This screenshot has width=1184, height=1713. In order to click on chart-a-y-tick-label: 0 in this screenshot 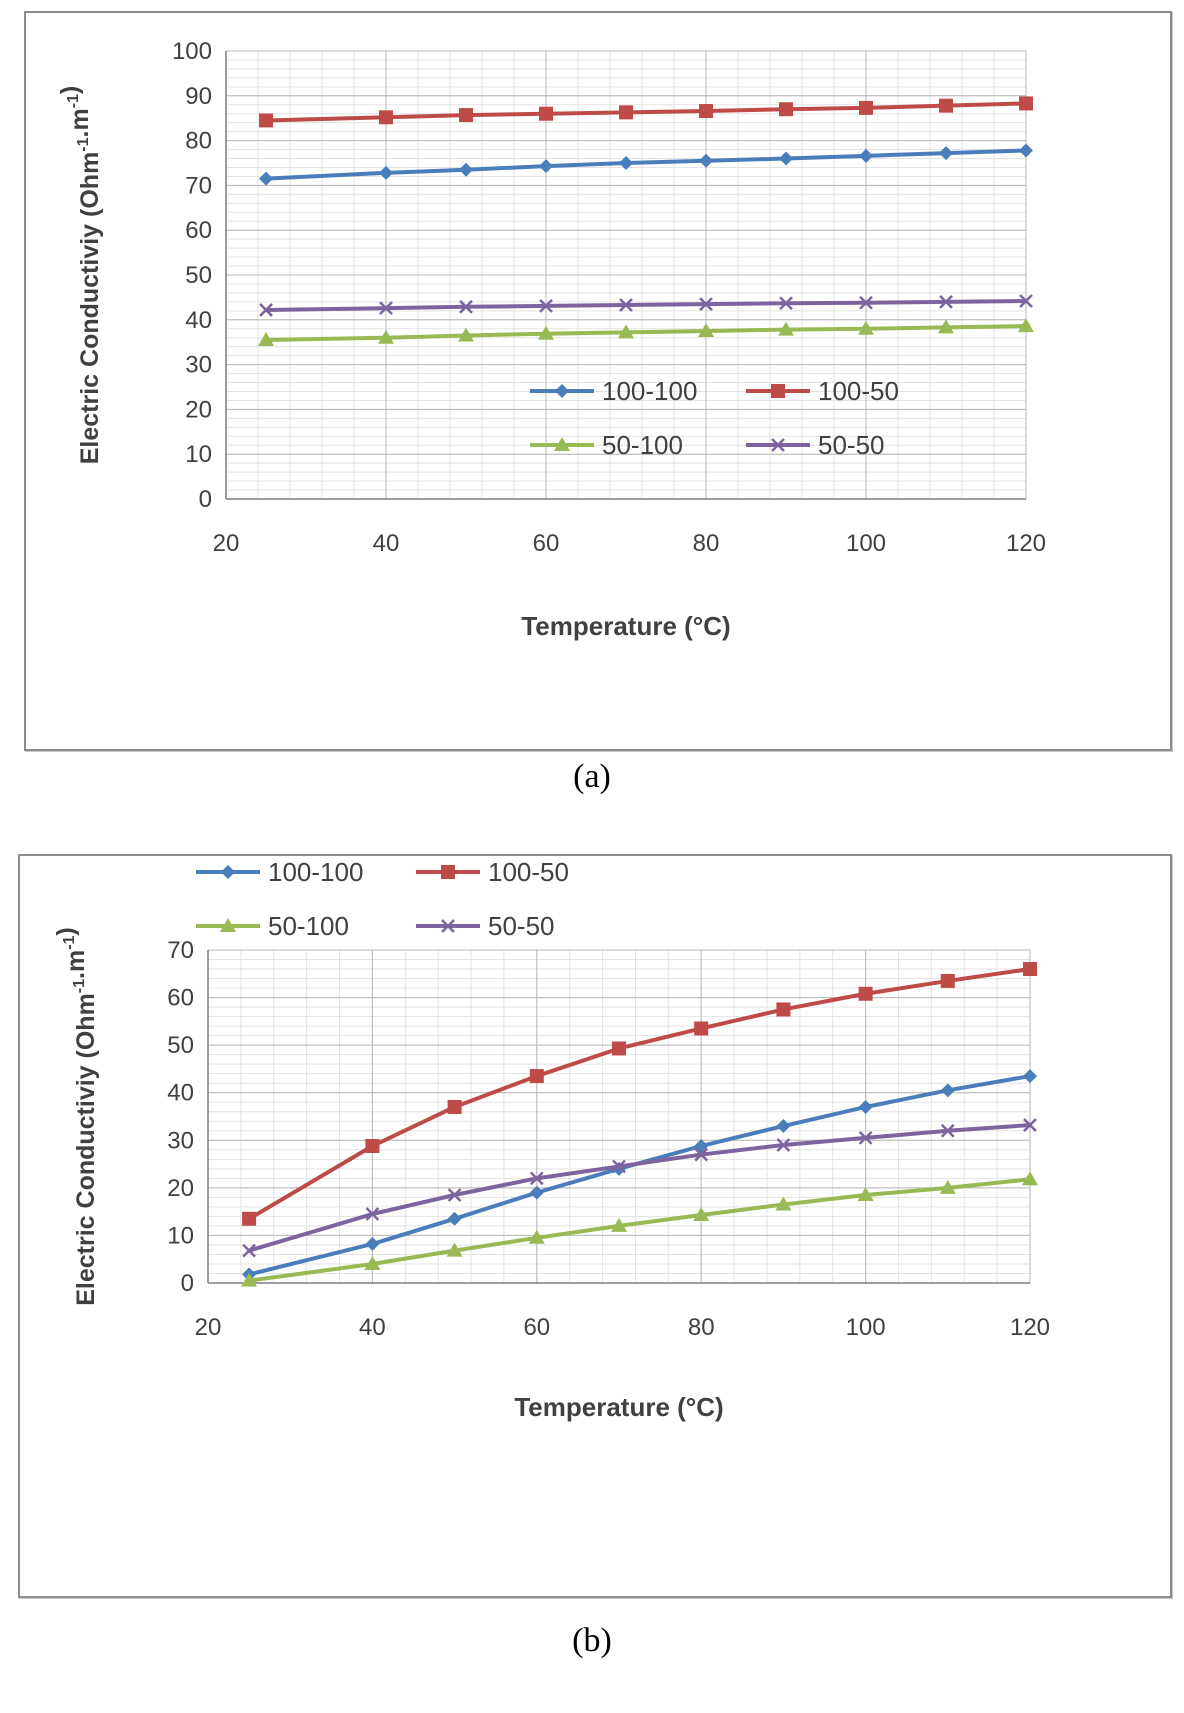, I will do `click(205, 499)`.